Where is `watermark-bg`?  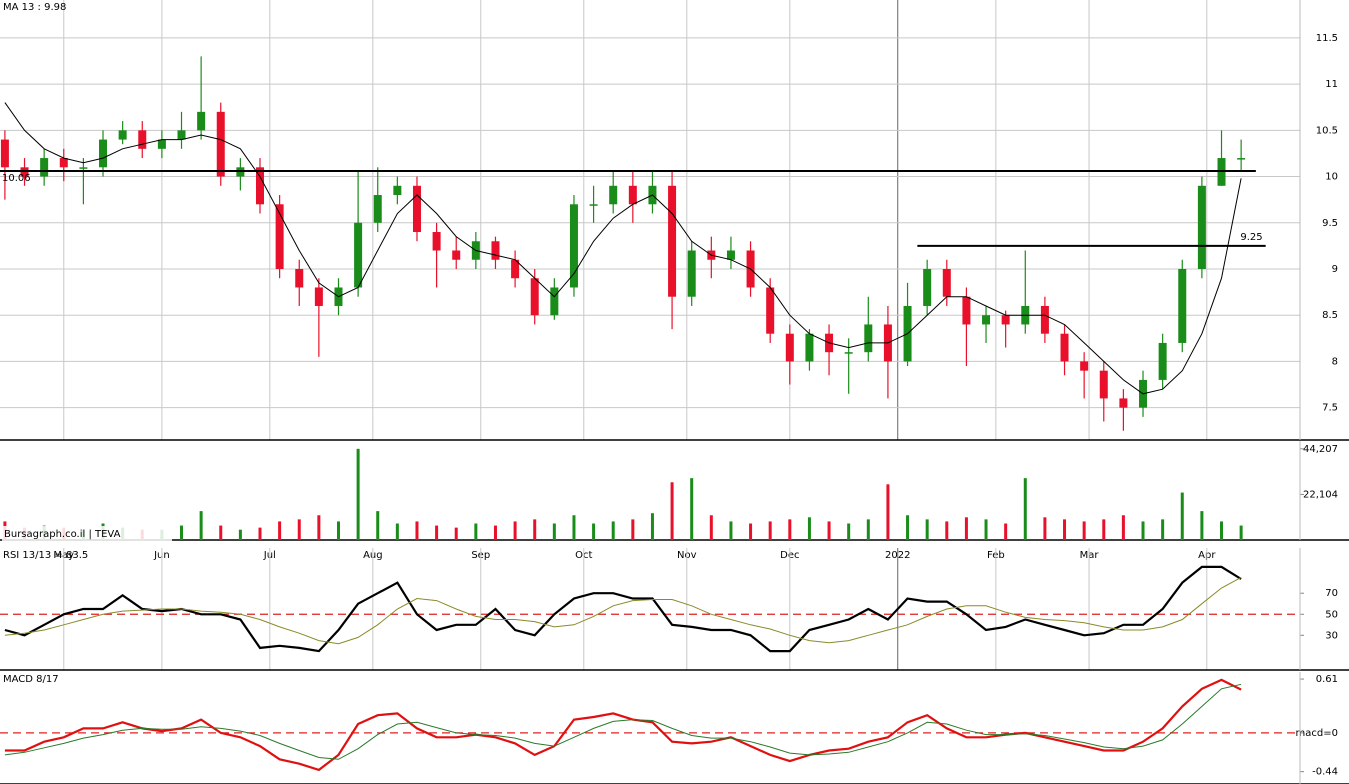
watermark-bg is located at coordinates (87, 534).